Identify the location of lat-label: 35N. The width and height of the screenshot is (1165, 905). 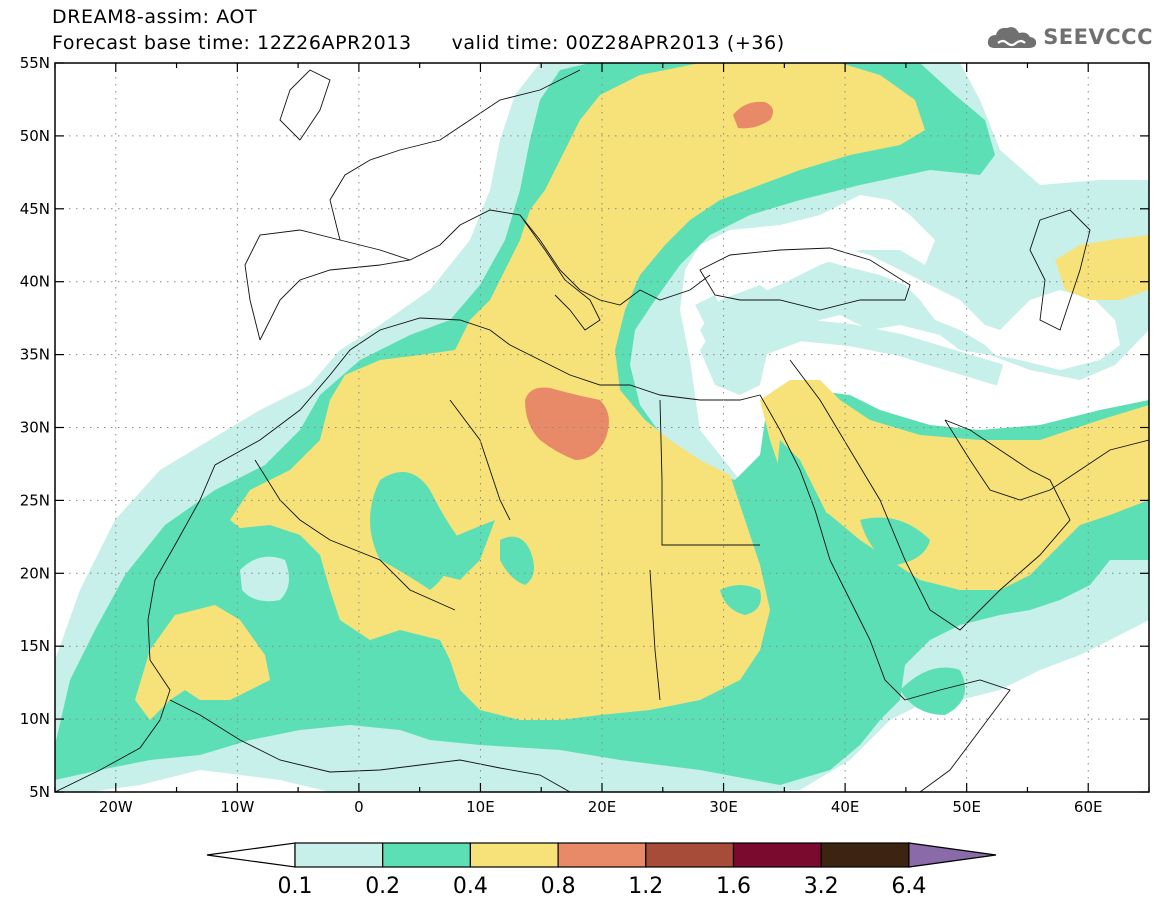
(35, 355).